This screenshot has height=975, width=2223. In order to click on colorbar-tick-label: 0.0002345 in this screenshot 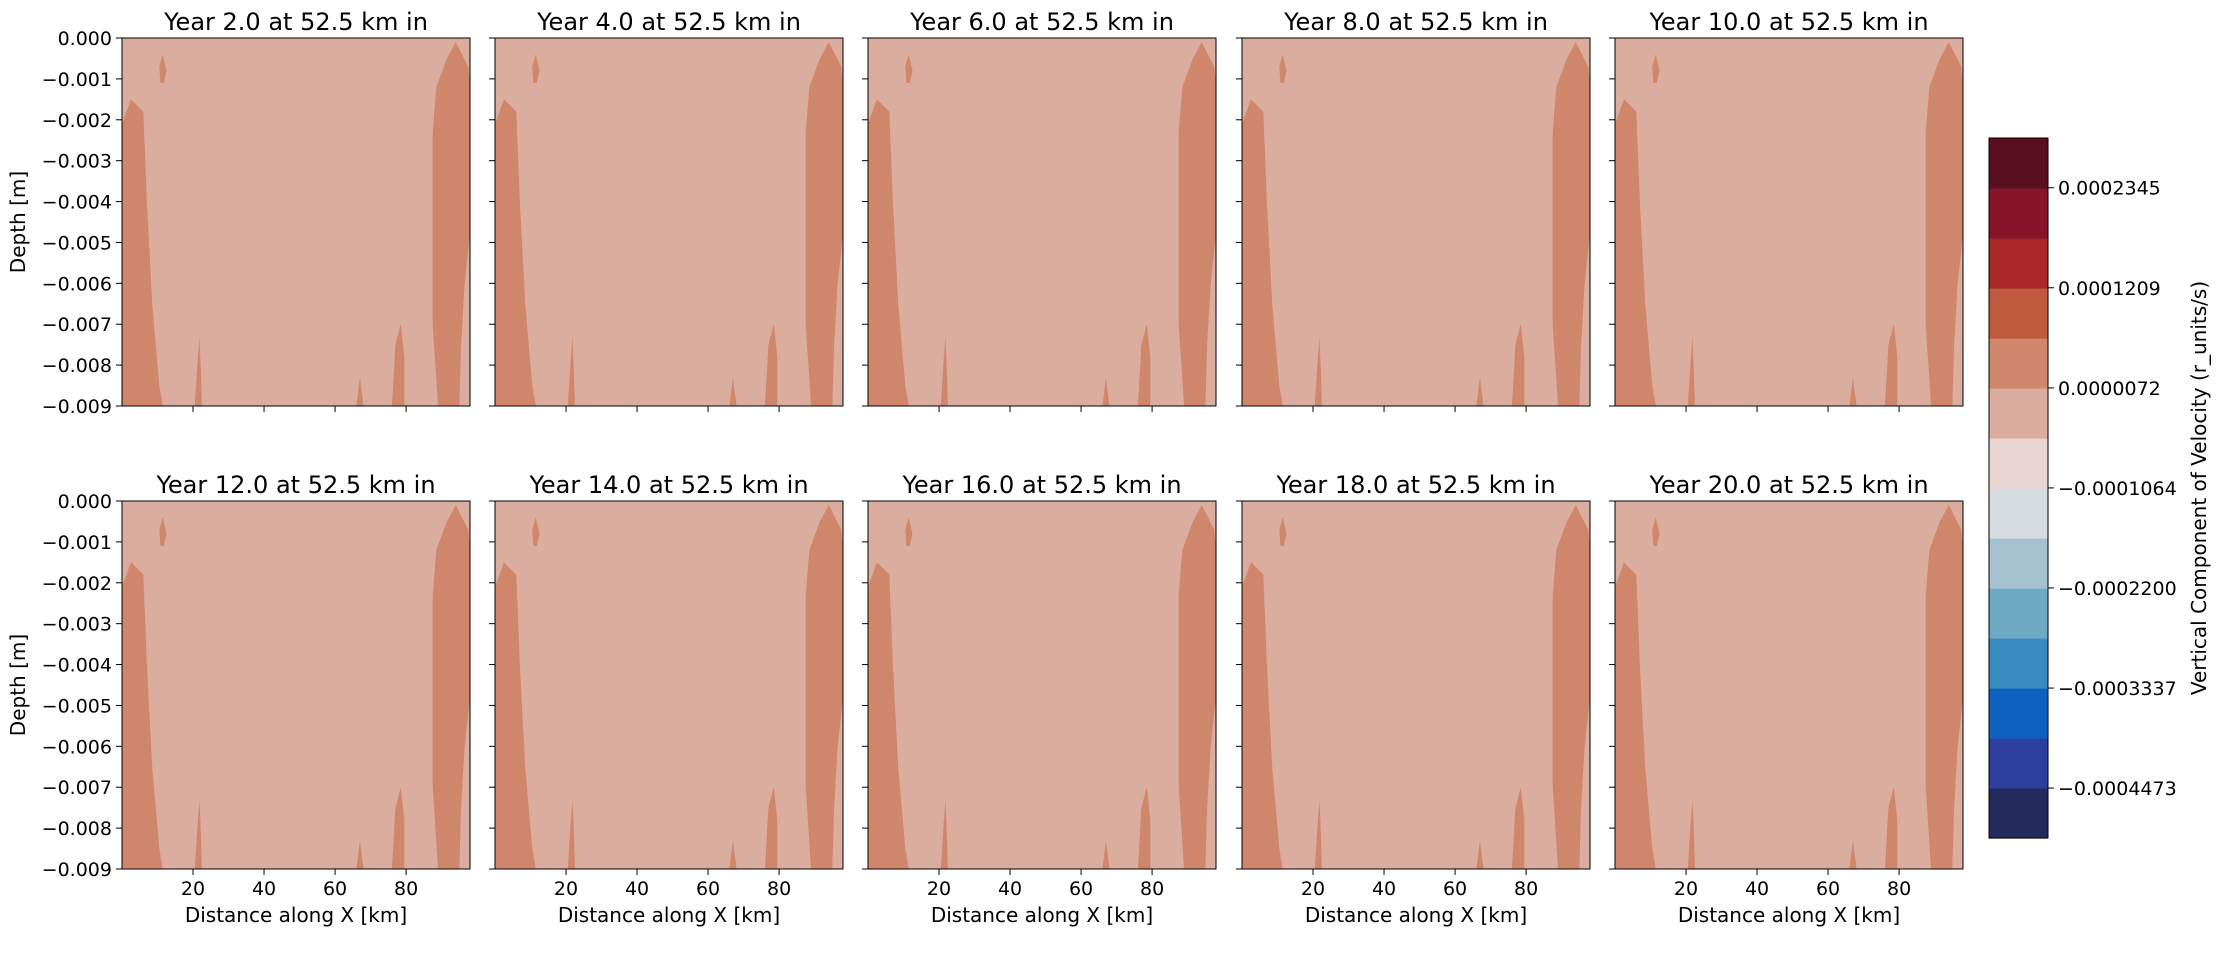, I will do `click(2109, 189)`.